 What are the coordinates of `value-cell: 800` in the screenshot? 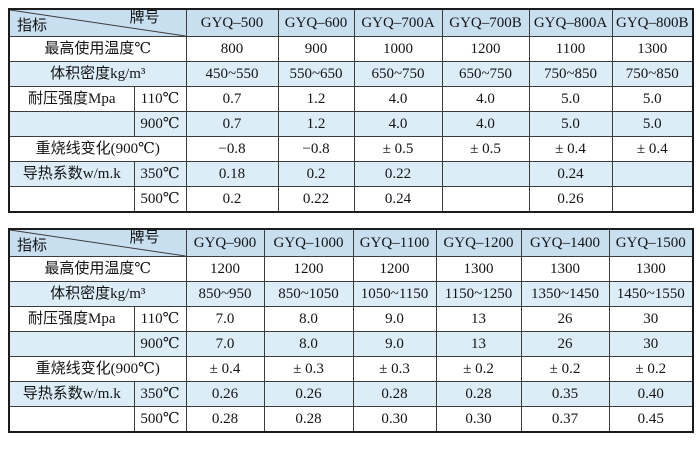 It's located at (232, 49).